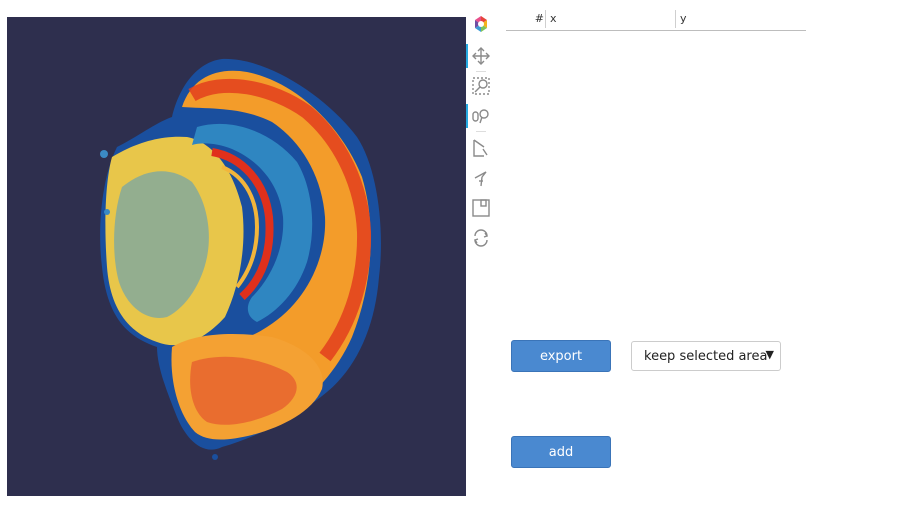 The image size is (917, 515). What do you see at coordinates (481, 86) in the screenshot?
I see `box-zoom-icon` at bounding box center [481, 86].